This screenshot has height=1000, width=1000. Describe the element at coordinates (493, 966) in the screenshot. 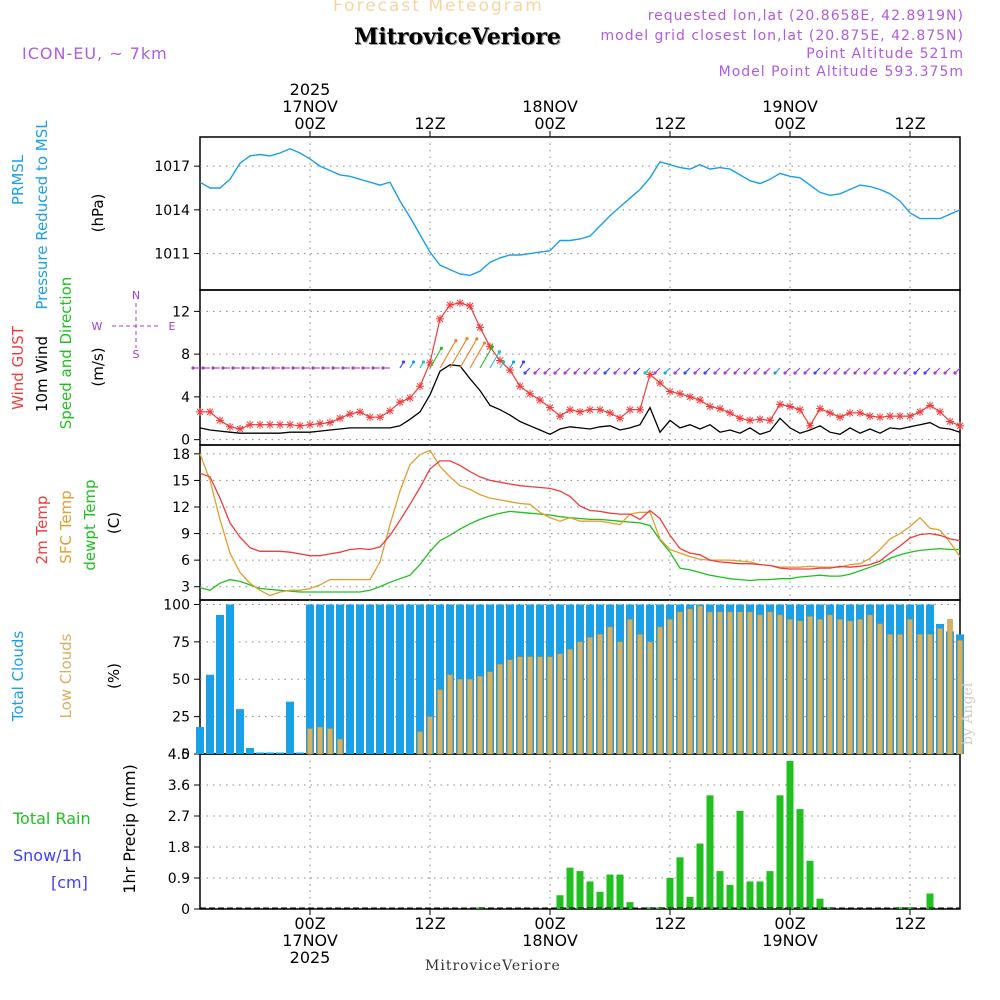

I see `footer-station: MitroviceVeriore` at that location.